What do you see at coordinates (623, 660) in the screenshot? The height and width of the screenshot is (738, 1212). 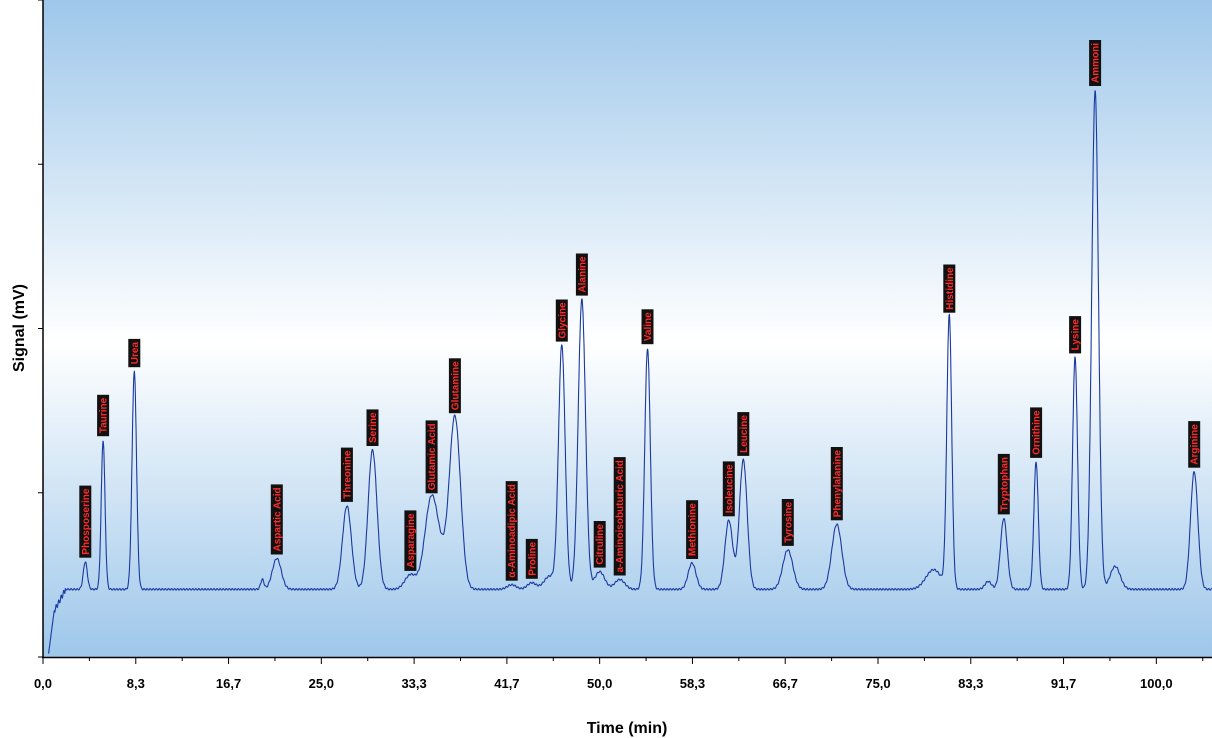 I see `x-axis-ticks` at bounding box center [623, 660].